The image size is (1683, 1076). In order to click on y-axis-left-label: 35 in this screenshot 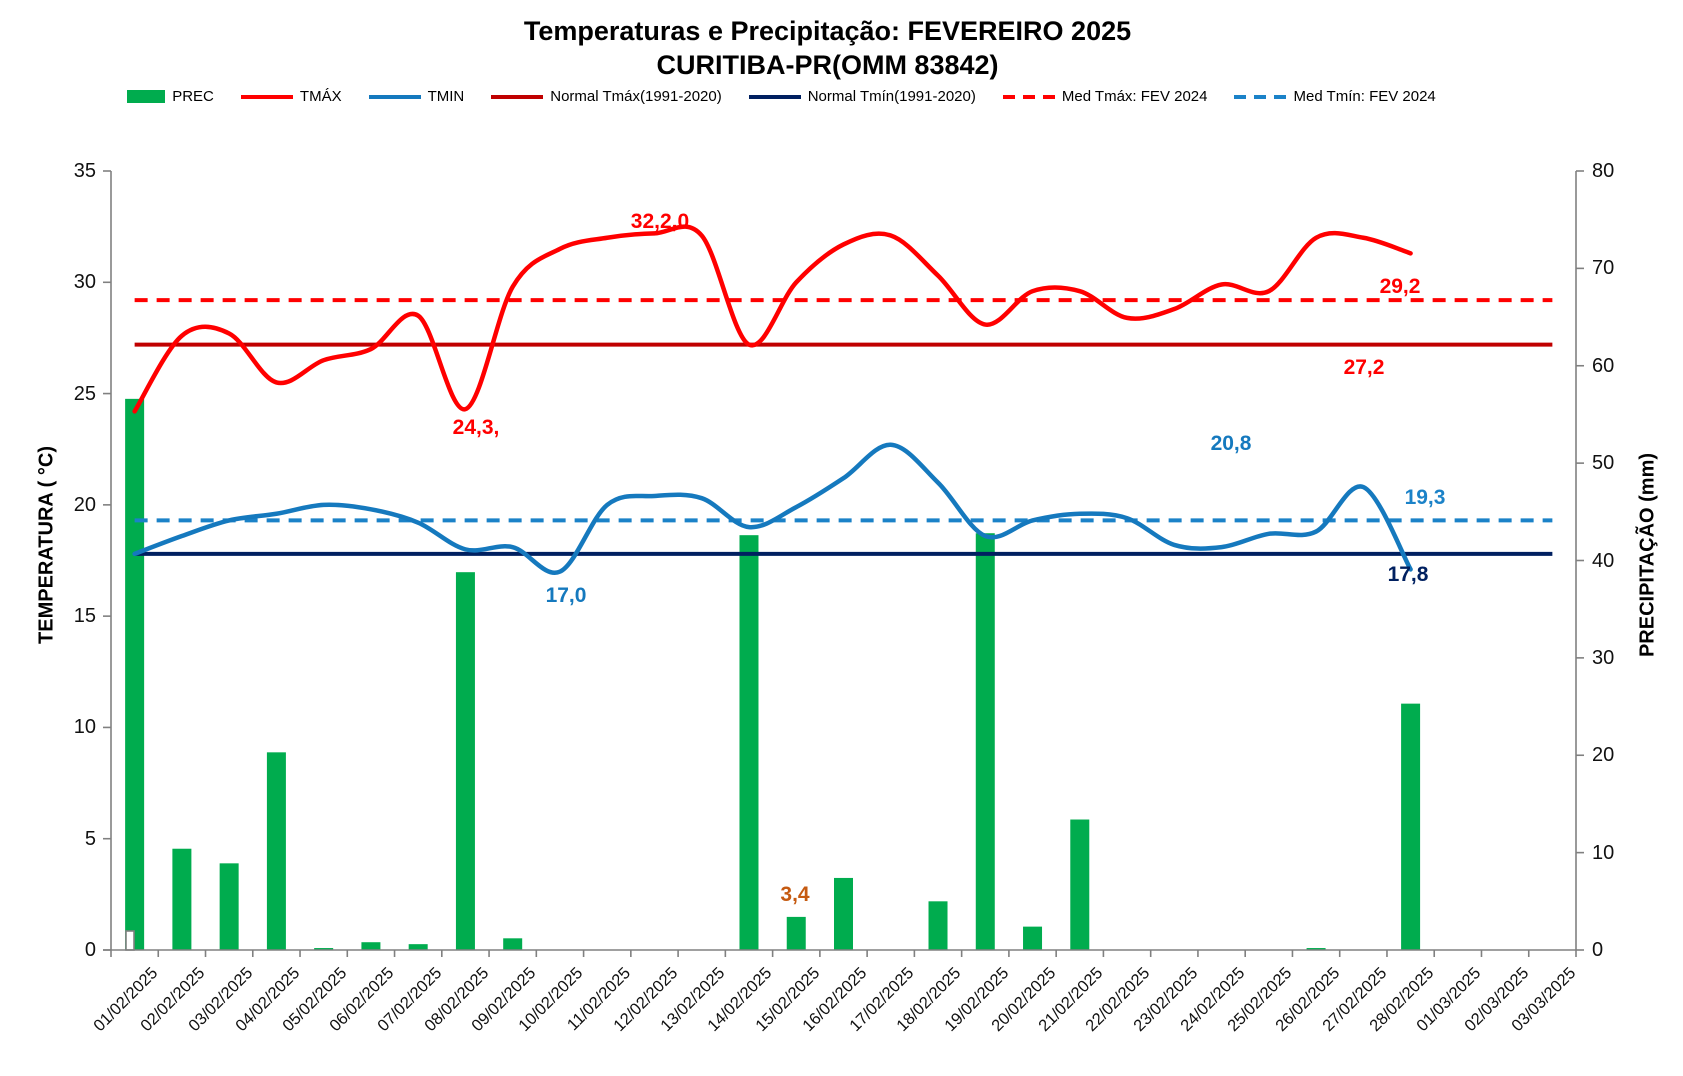, I will do `click(84, 171)`.